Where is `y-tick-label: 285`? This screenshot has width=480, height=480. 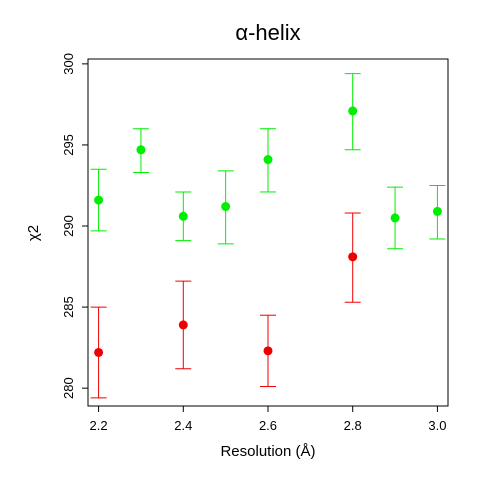
y-tick-label: 285 is located at coordinates (68, 307).